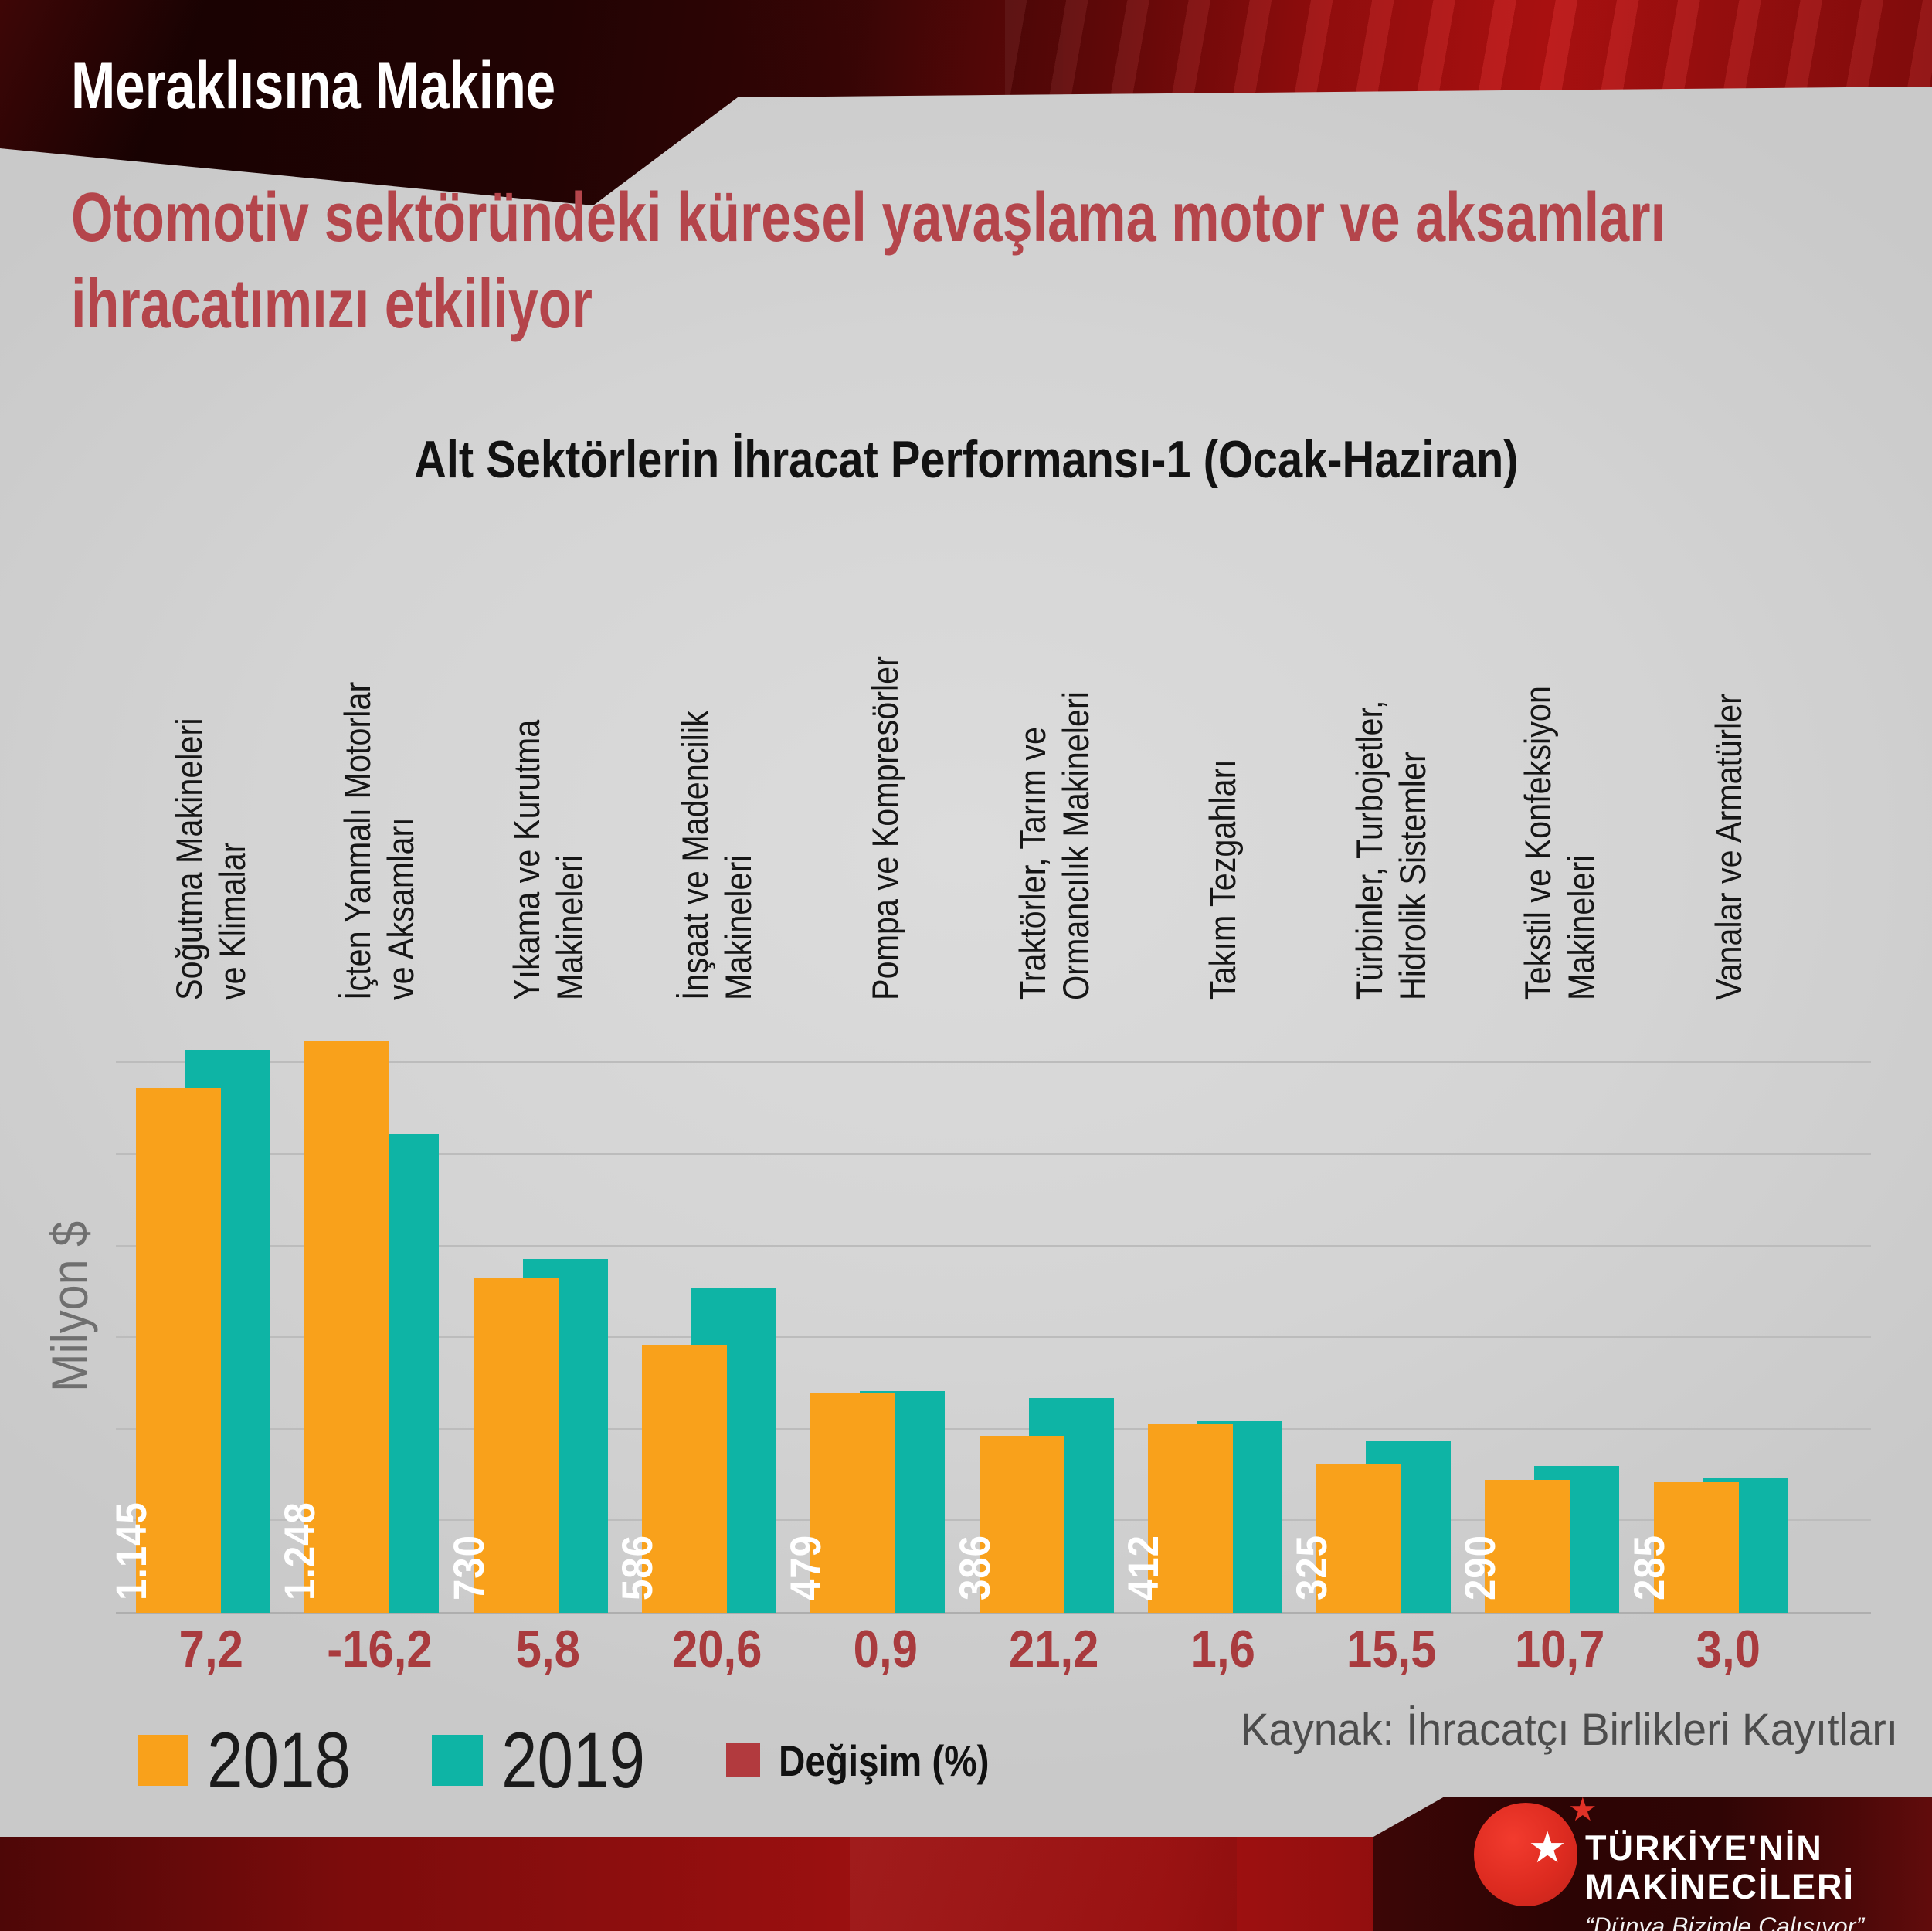 This screenshot has width=1932, height=1931. What do you see at coordinates (1007, 1524) in the screenshot?
I see `bar-2018: 386` at bounding box center [1007, 1524].